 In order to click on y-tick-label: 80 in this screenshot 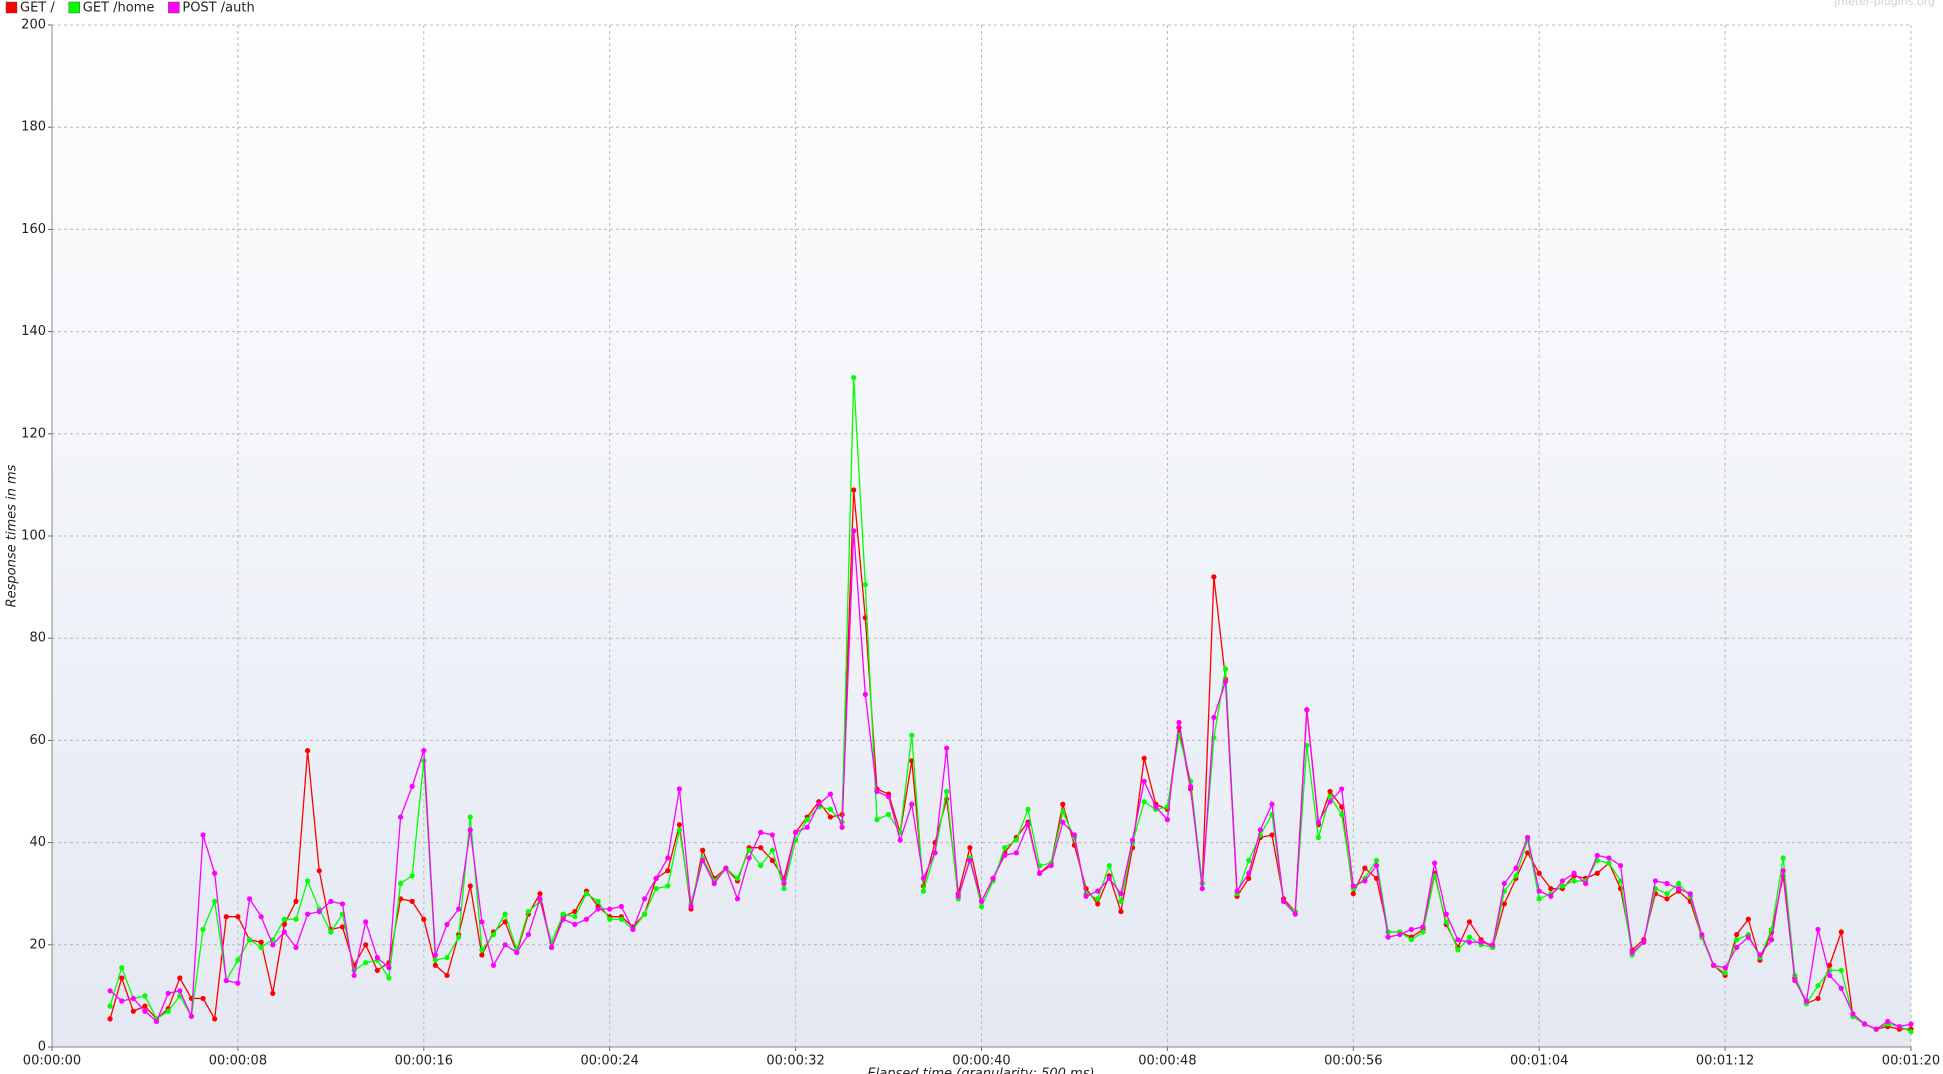, I will do `click(37, 638)`.